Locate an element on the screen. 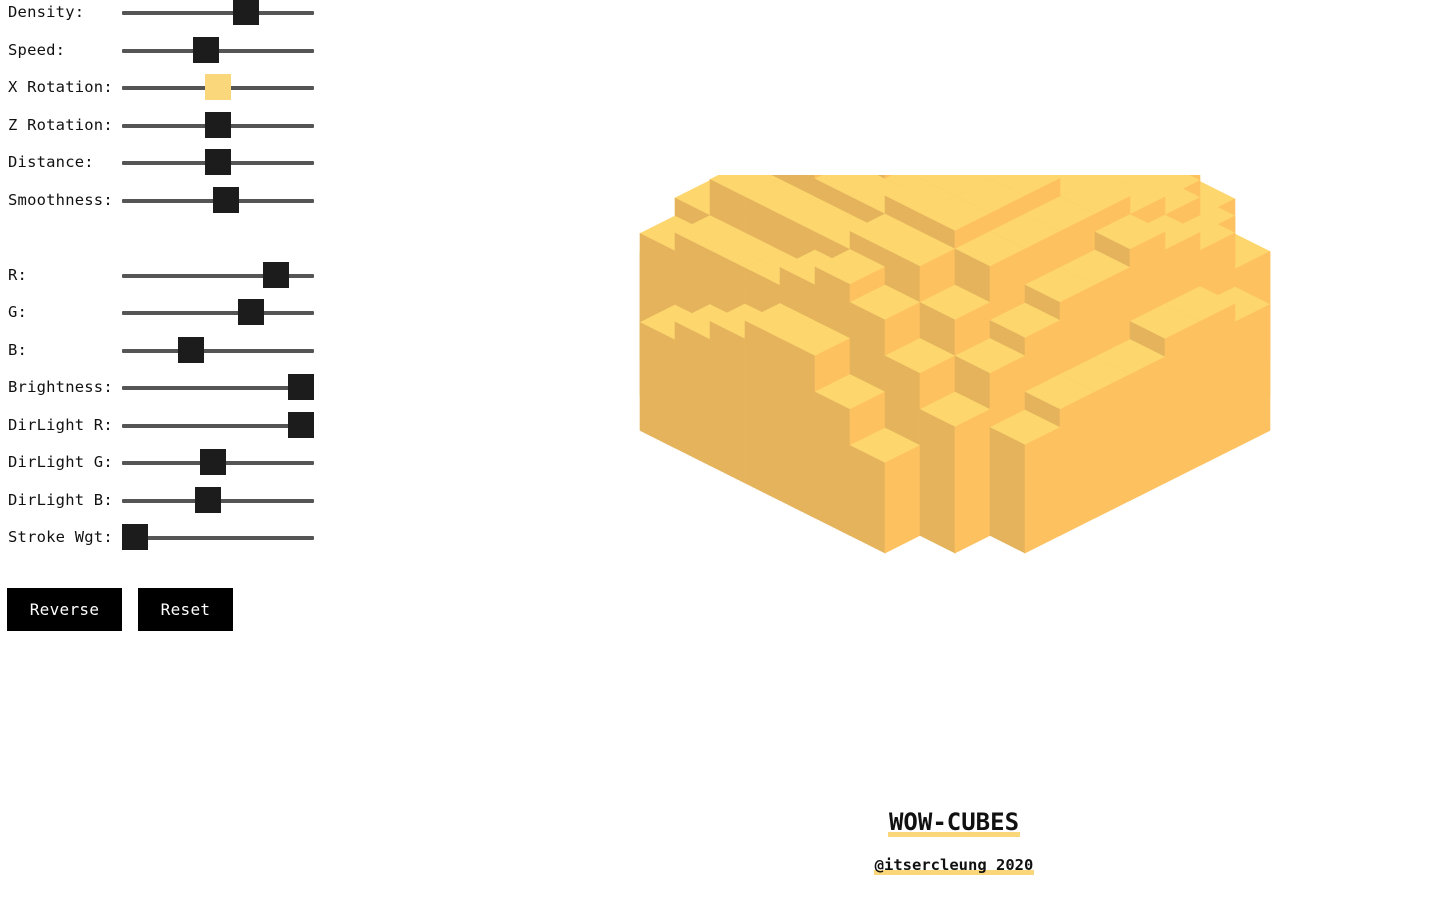 This screenshot has width=1432, height=905. credit-text: @itsercleung 2020 is located at coordinates (954, 865).